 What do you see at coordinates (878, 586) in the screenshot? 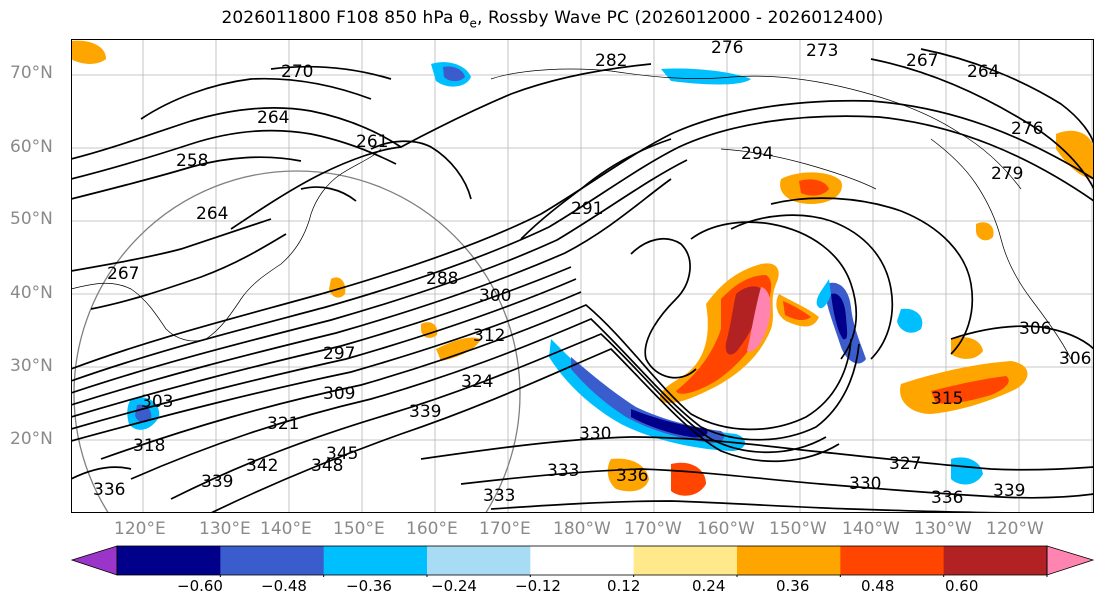
I see `colorbar-tick-label: 0.48` at bounding box center [878, 586].